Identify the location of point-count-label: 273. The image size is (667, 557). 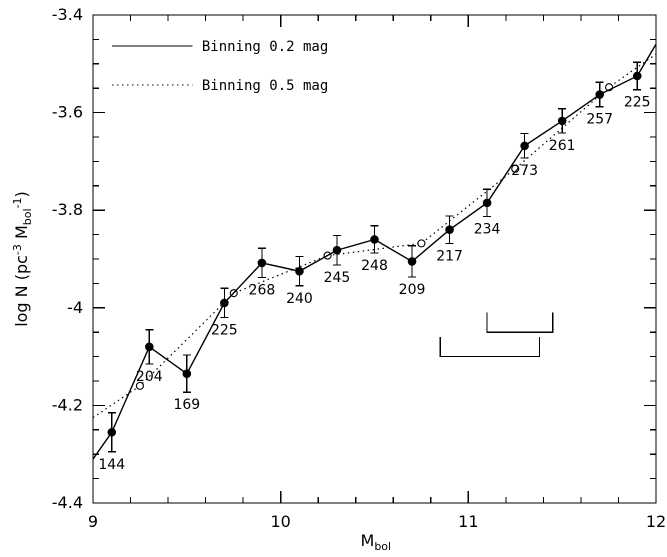
(524, 171).